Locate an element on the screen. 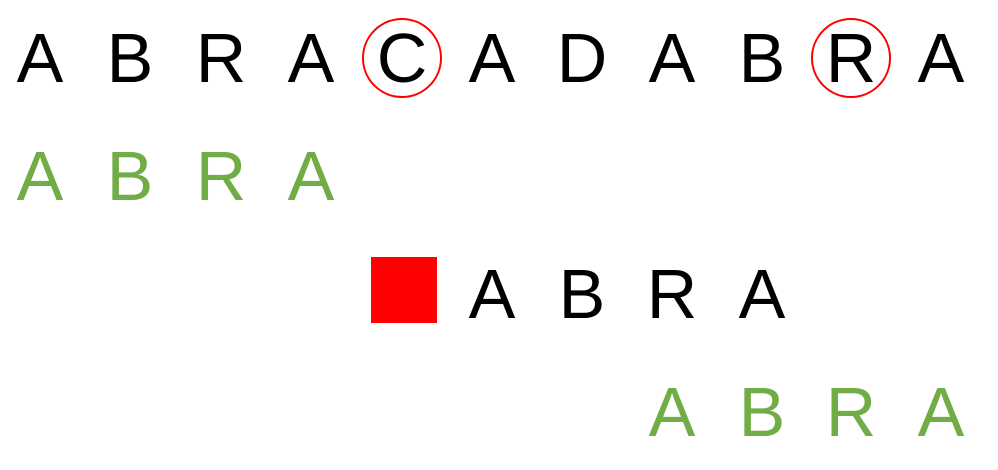 Image resolution: width=998 pixels, height=470 pixels. text-letter: R is located at coordinates (221, 58).